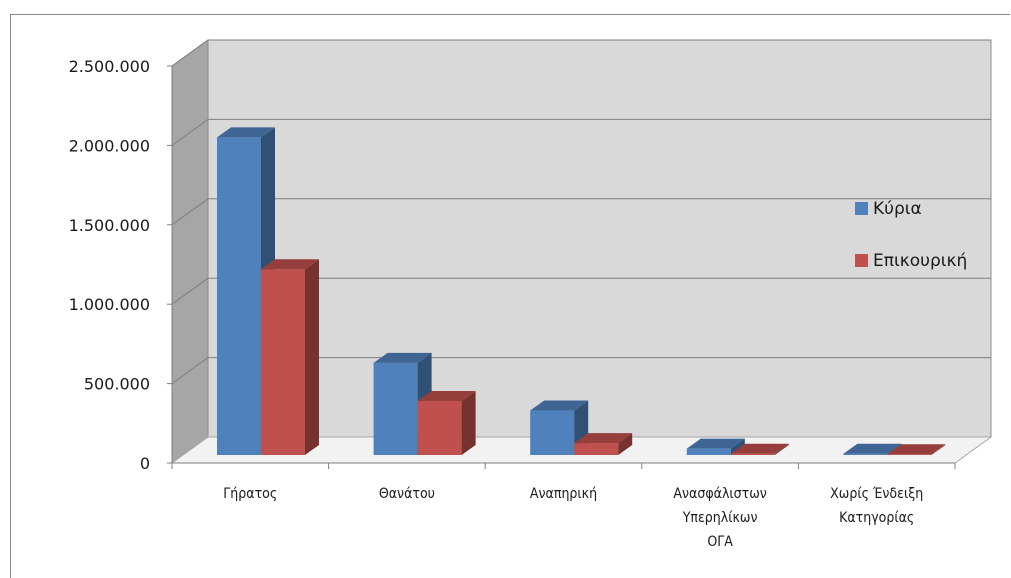  Describe the element at coordinates (109, 66) in the screenshot. I see `y-tick-label: 2.500.000` at that location.